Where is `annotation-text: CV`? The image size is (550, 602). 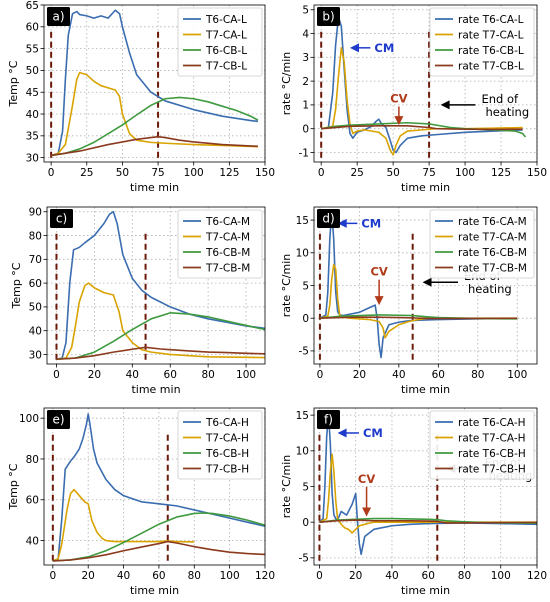
annotation-text: CV is located at coordinates (366, 479).